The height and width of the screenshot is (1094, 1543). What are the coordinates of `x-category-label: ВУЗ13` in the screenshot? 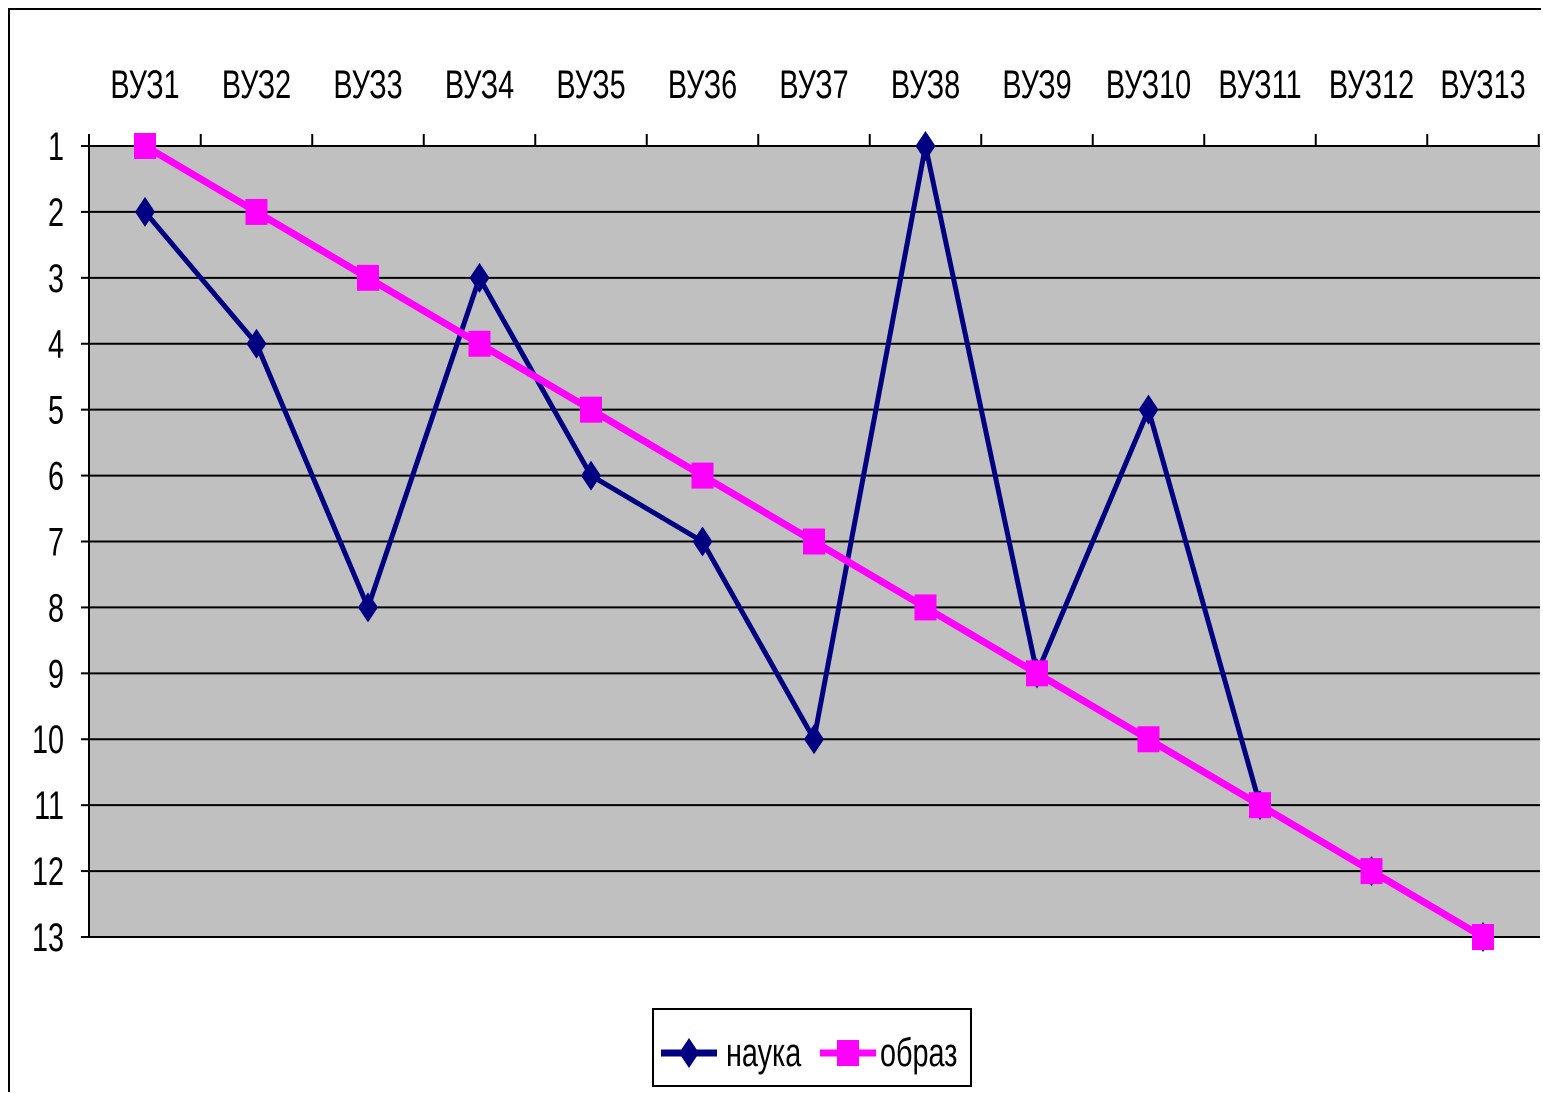 It's located at (1482, 84).